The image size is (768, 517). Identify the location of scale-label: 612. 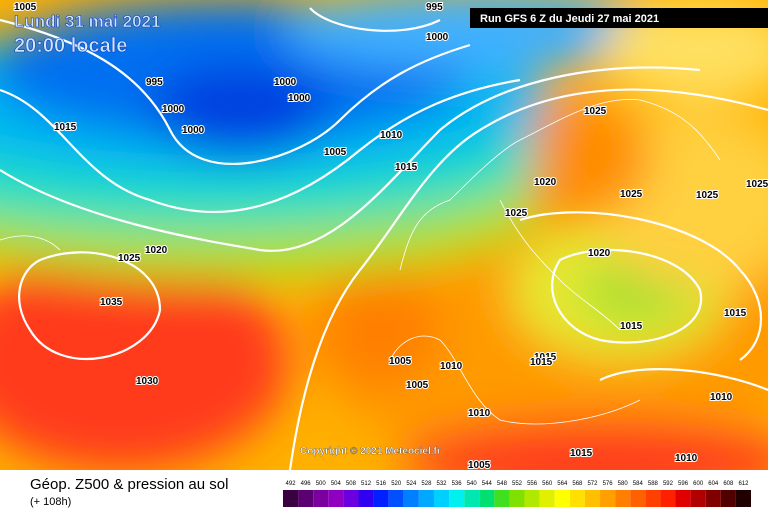
(743, 484).